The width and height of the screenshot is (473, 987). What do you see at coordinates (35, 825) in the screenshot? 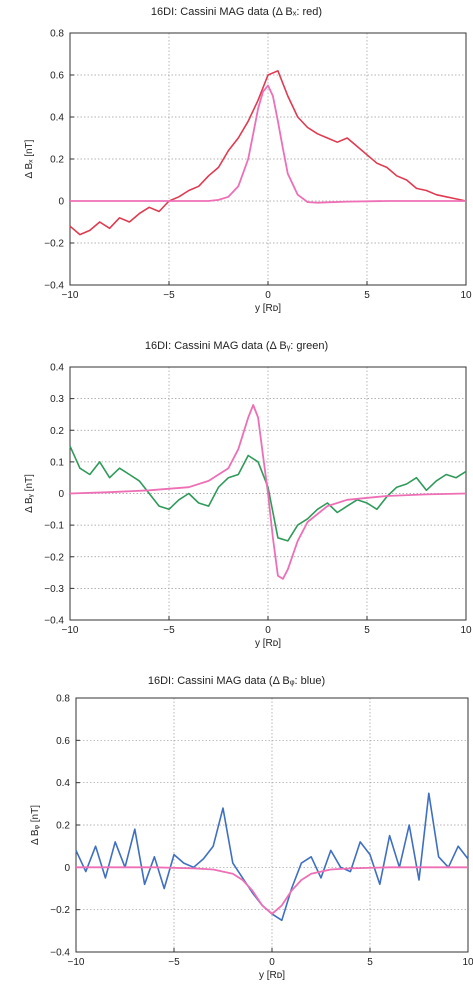
I see `y-axis-label: Δ Bᵩ [nT]` at bounding box center [35, 825].